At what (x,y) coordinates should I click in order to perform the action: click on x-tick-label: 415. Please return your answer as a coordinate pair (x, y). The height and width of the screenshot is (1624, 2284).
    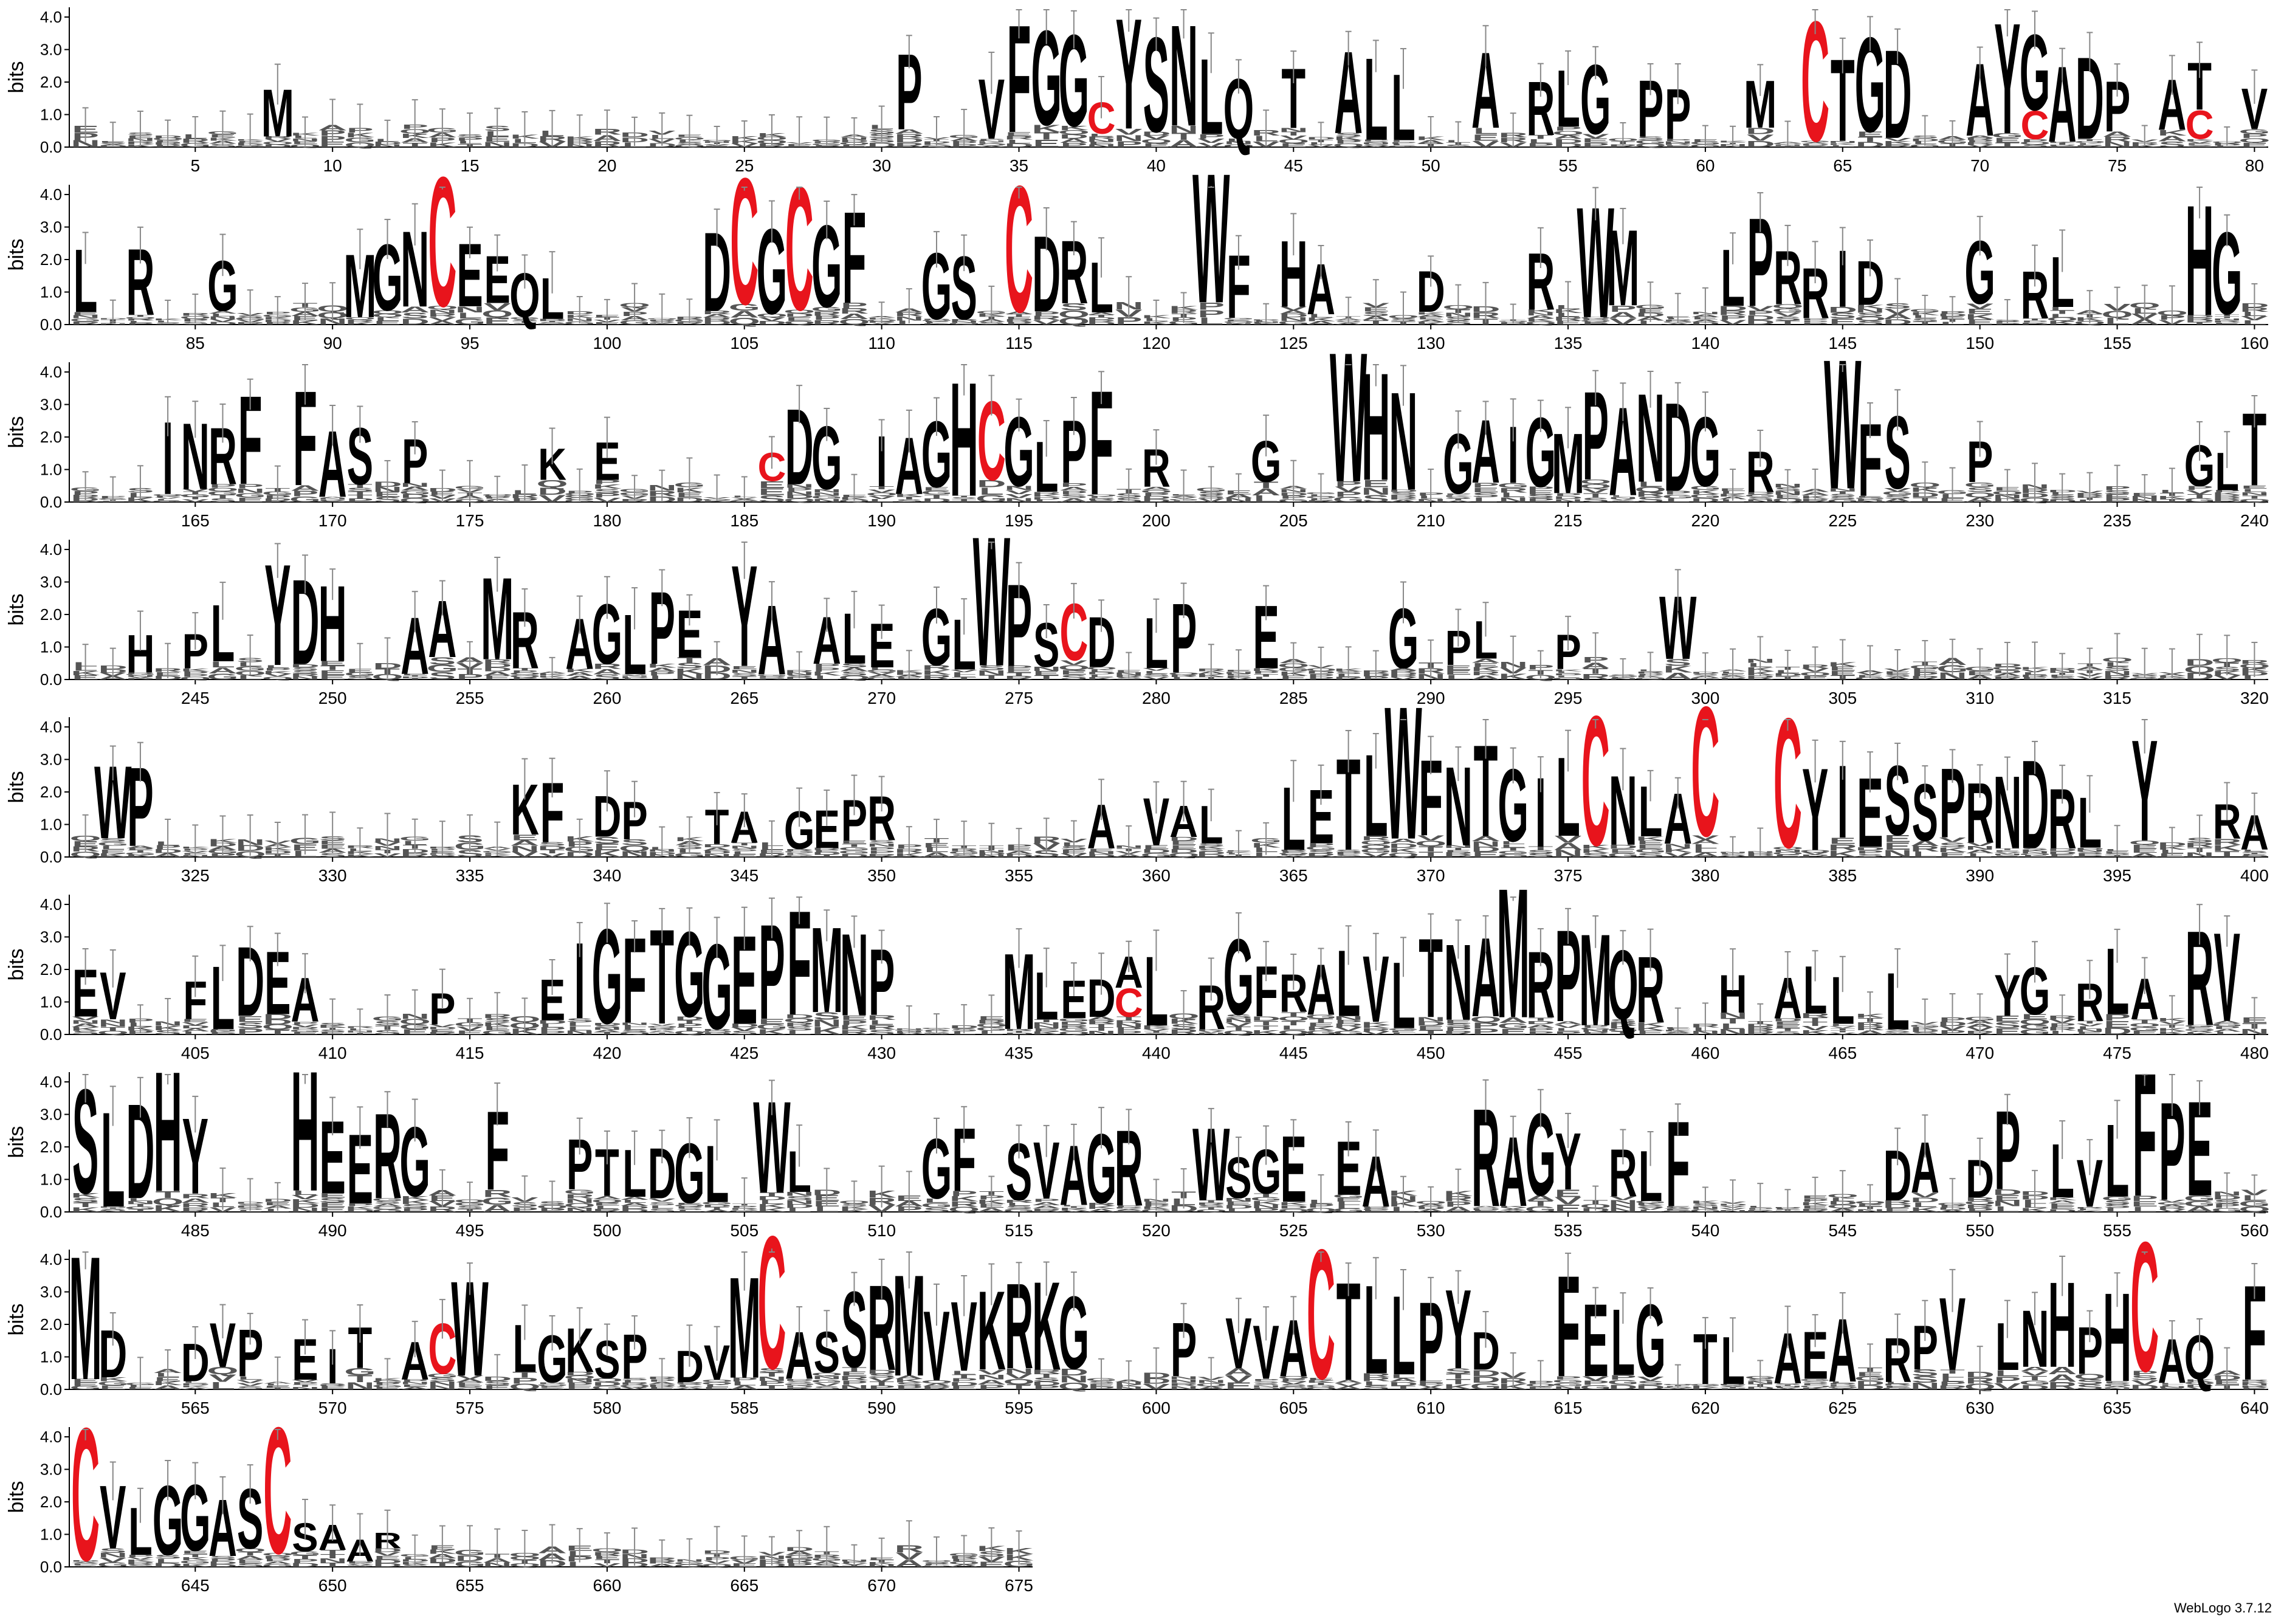
    Looking at the image, I should click on (470, 1053).